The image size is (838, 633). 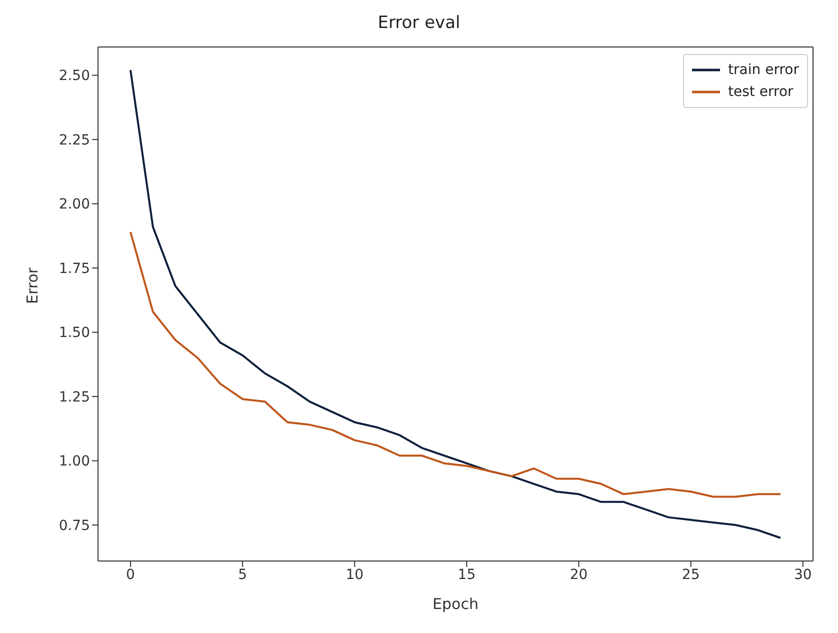 What do you see at coordinates (130, 574) in the screenshot?
I see `x-tick-label: 0` at bounding box center [130, 574].